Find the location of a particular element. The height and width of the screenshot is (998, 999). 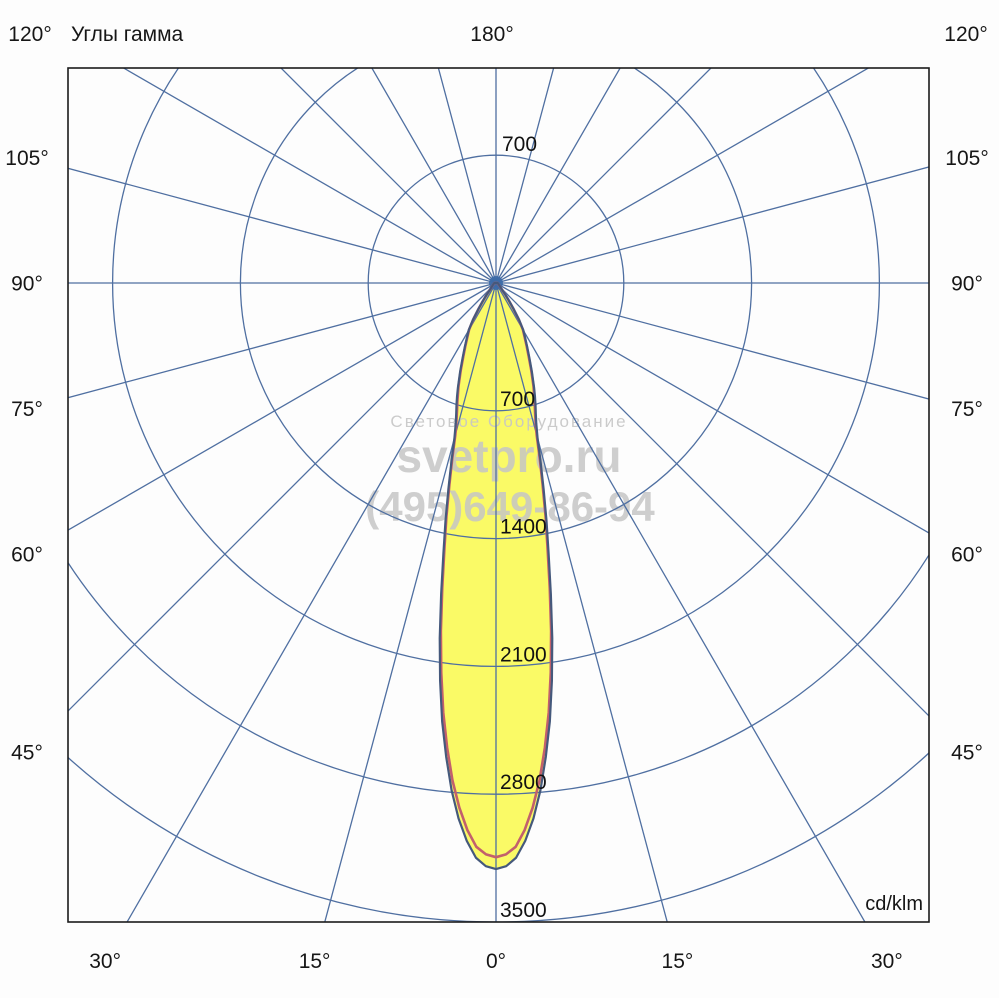

ring-label: 700 is located at coordinates (517, 399).